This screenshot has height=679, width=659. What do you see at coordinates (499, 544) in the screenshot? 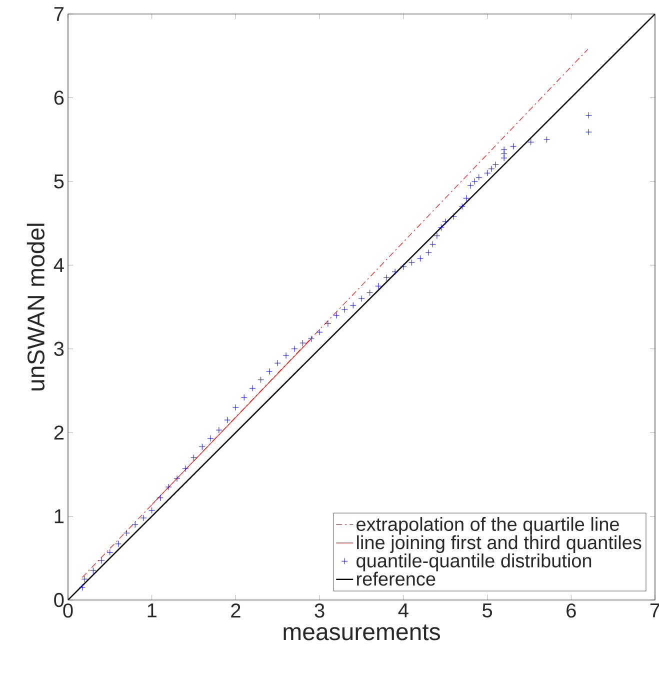
I see `legend-label: line joining first and third quantiles` at bounding box center [499, 544].